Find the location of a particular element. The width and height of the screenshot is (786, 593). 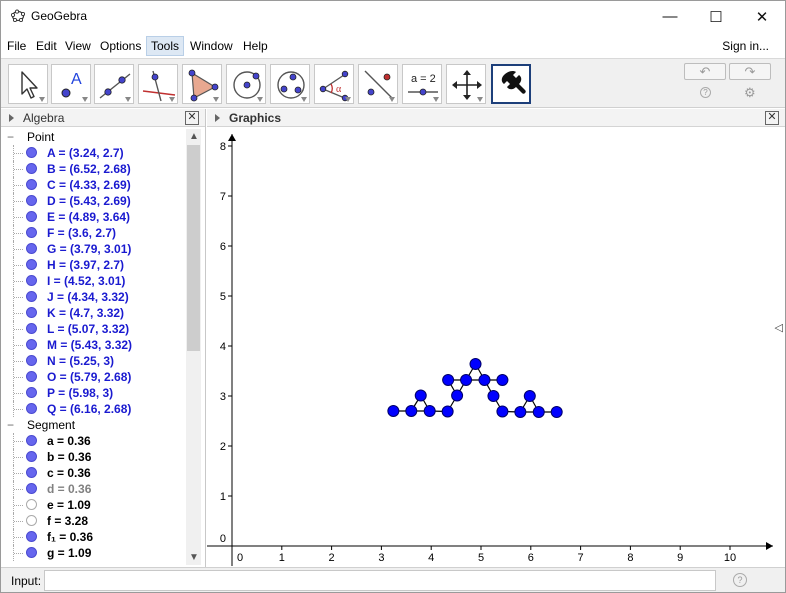

point-K is located at coordinates (466, 380).